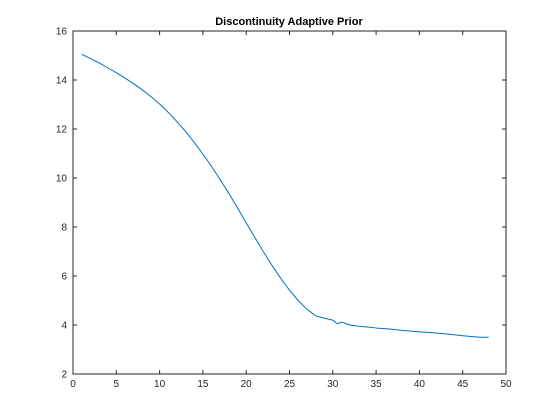  What do you see at coordinates (203, 384) in the screenshot?
I see `x-tick-label: 15` at bounding box center [203, 384].